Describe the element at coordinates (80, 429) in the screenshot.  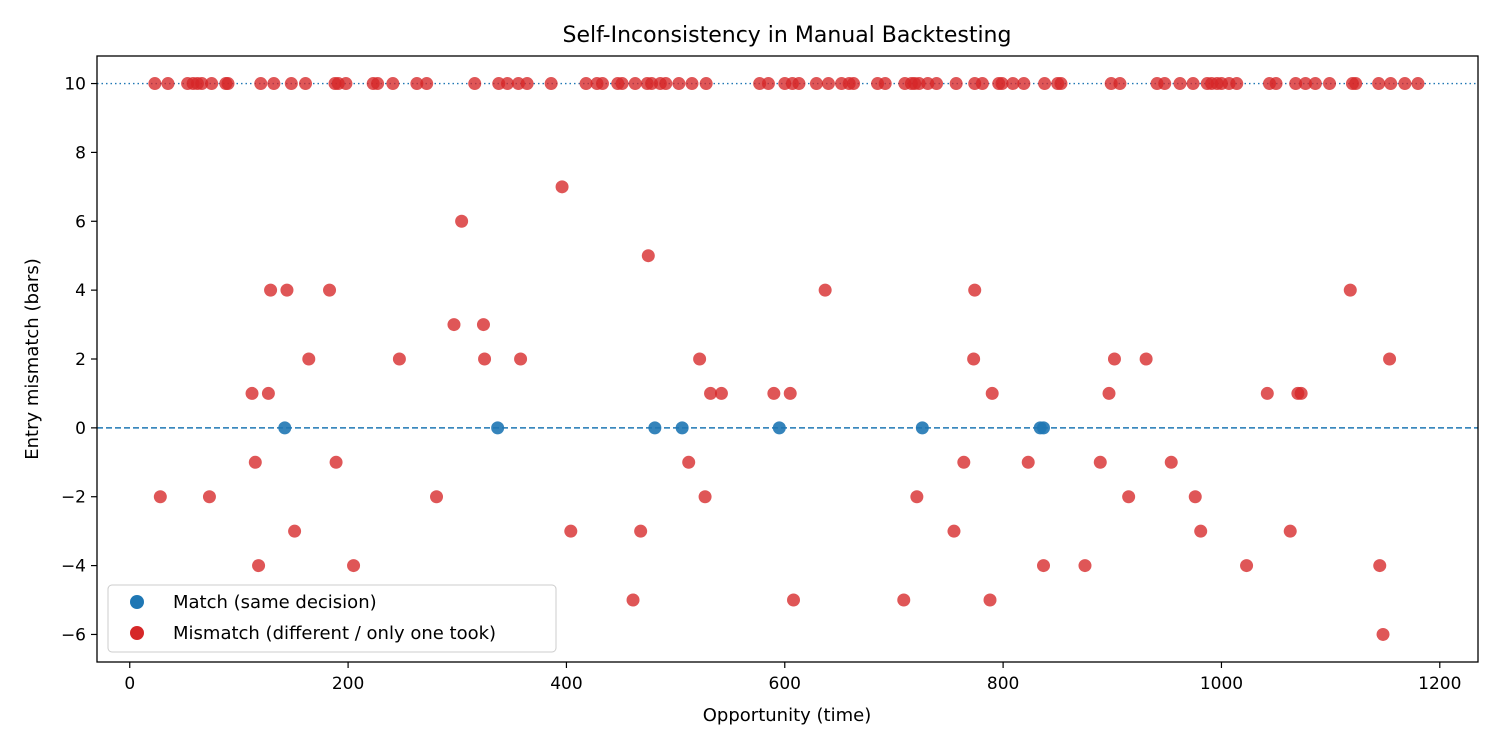
I see `y-tick-label: 0` at that location.